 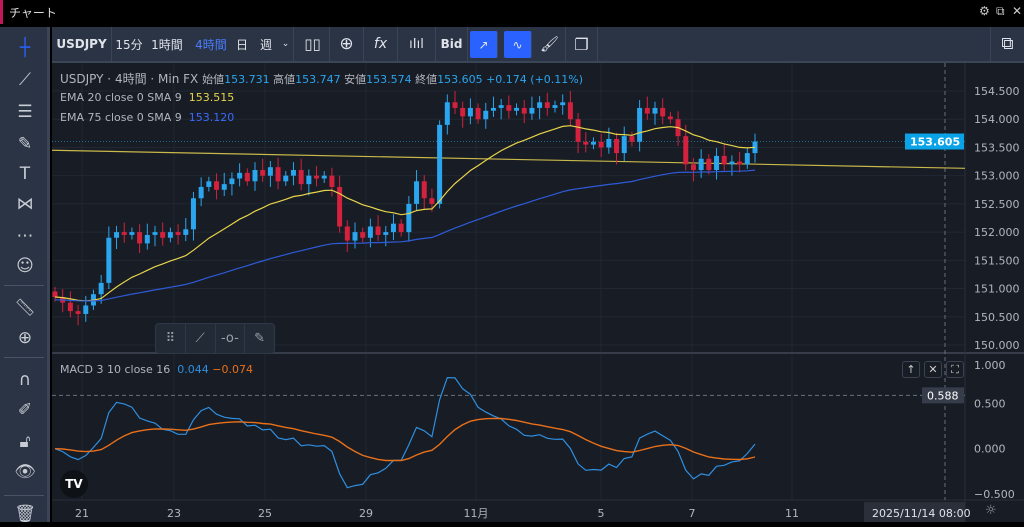 What do you see at coordinates (484, 44) in the screenshot?
I see `trend-line-icon: ↗` at bounding box center [484, 44].